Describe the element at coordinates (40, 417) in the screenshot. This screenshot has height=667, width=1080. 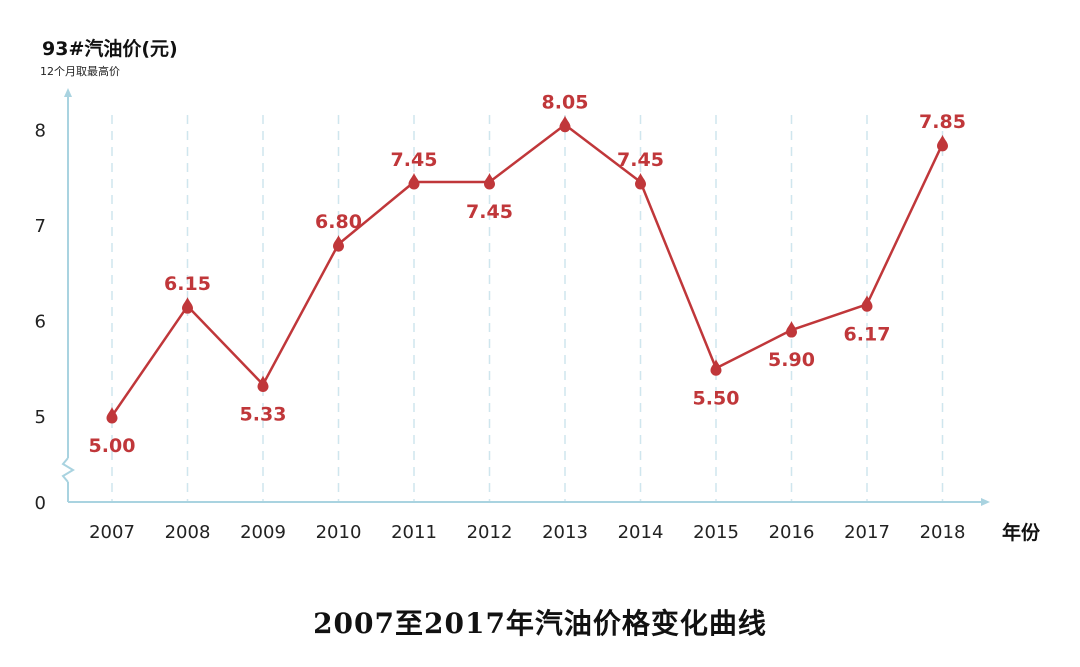
I see `y-tick-label-5: 5` at that location.